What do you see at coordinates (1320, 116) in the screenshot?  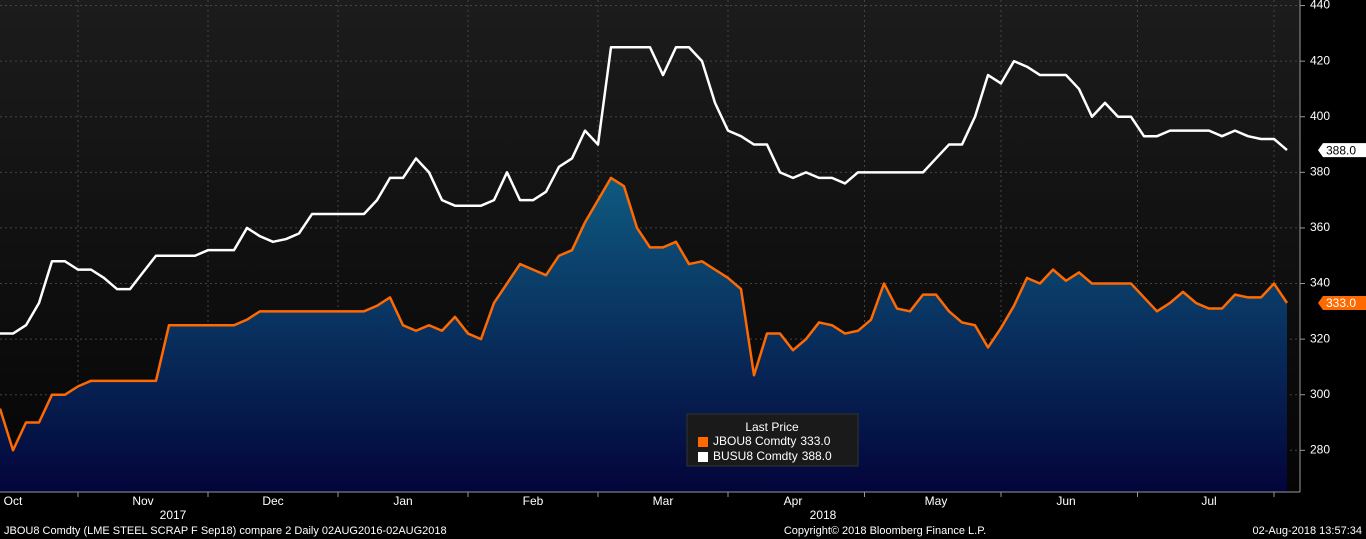 I see `y-tick-label: 400` at bounding box center [1320, 116].